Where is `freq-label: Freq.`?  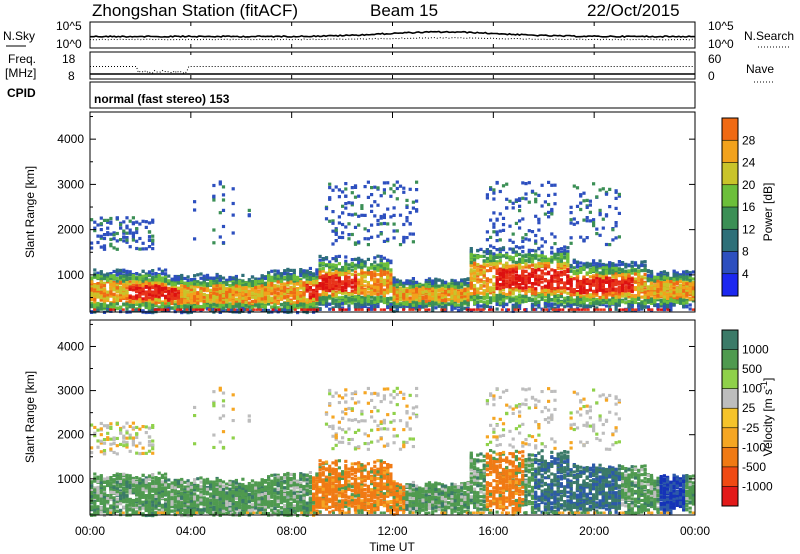 freq-label: Freq. is located at coordinates (22, 59).